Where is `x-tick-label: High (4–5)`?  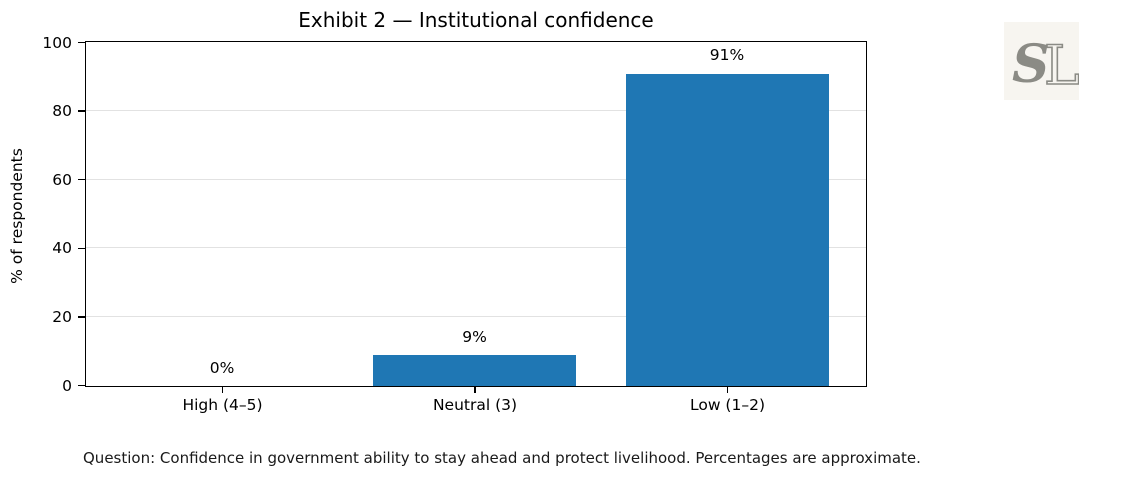 x-tick-label: High (4–5) is located at coordinates (222, 405).